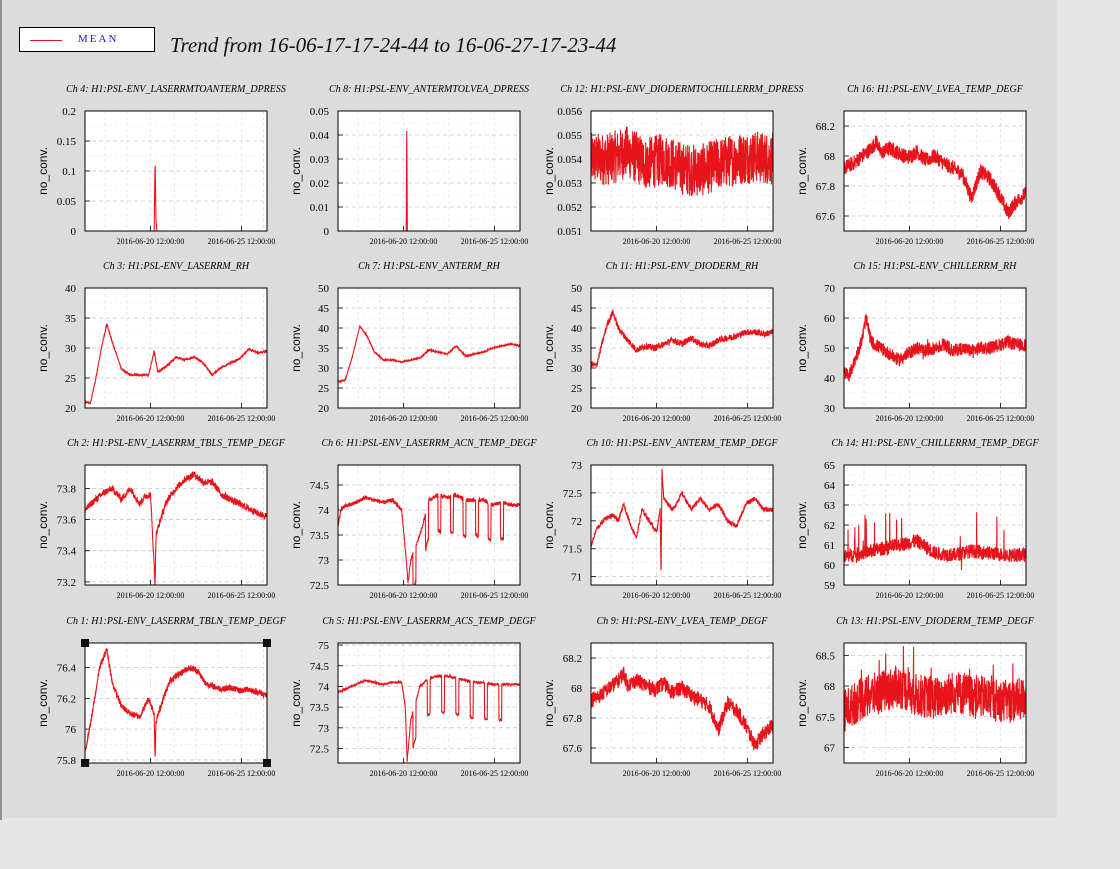 Image resolution: width=1120 pixels, height=869 pixels. I want to click on y-tick-label: 65, so click(830, 466).